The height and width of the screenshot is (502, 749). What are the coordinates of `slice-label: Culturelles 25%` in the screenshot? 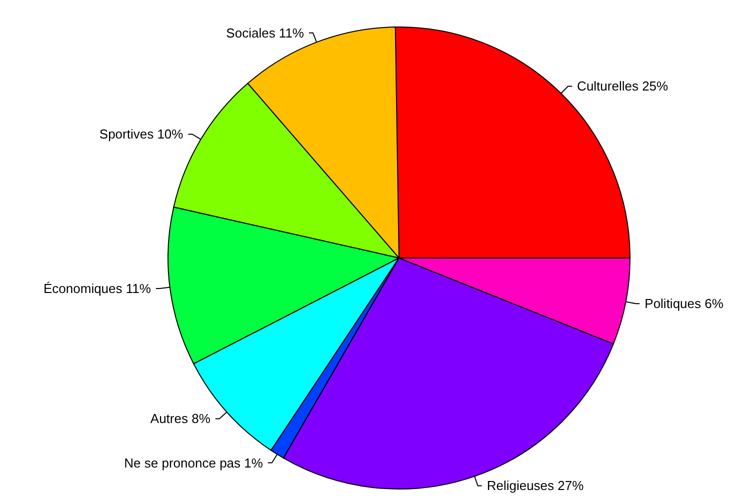 It's located at (623, 86).